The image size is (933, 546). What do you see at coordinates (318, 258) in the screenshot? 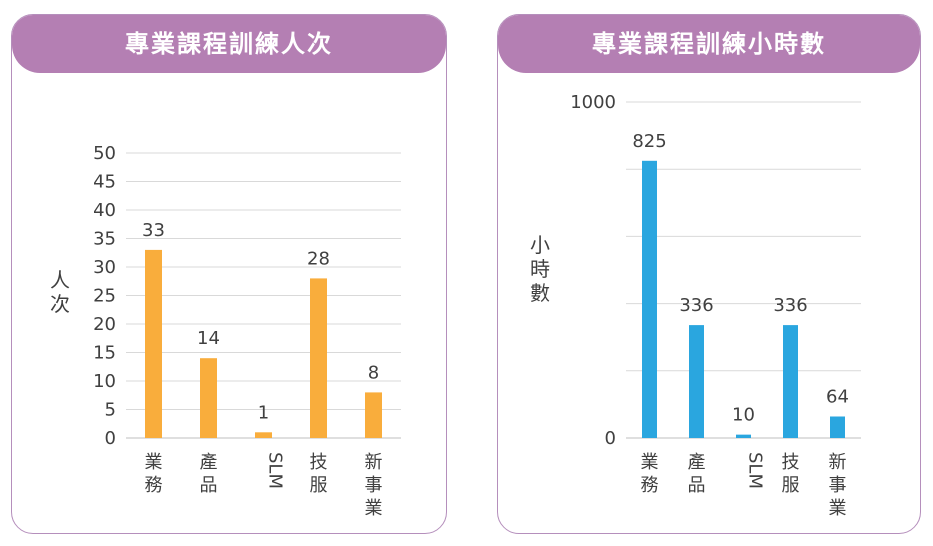
I see `data-label: 28` at bounding box center [318, 258].